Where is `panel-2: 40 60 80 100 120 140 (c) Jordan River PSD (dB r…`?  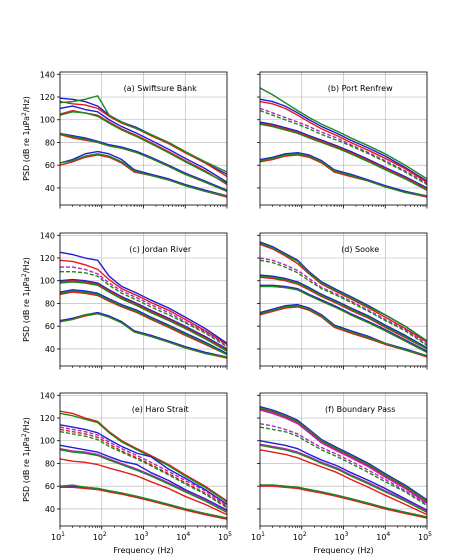
panel-2: 40 60 80 100 120 140 (c) Jordan River PSD (dB r… is located at coordinates (124, 300).